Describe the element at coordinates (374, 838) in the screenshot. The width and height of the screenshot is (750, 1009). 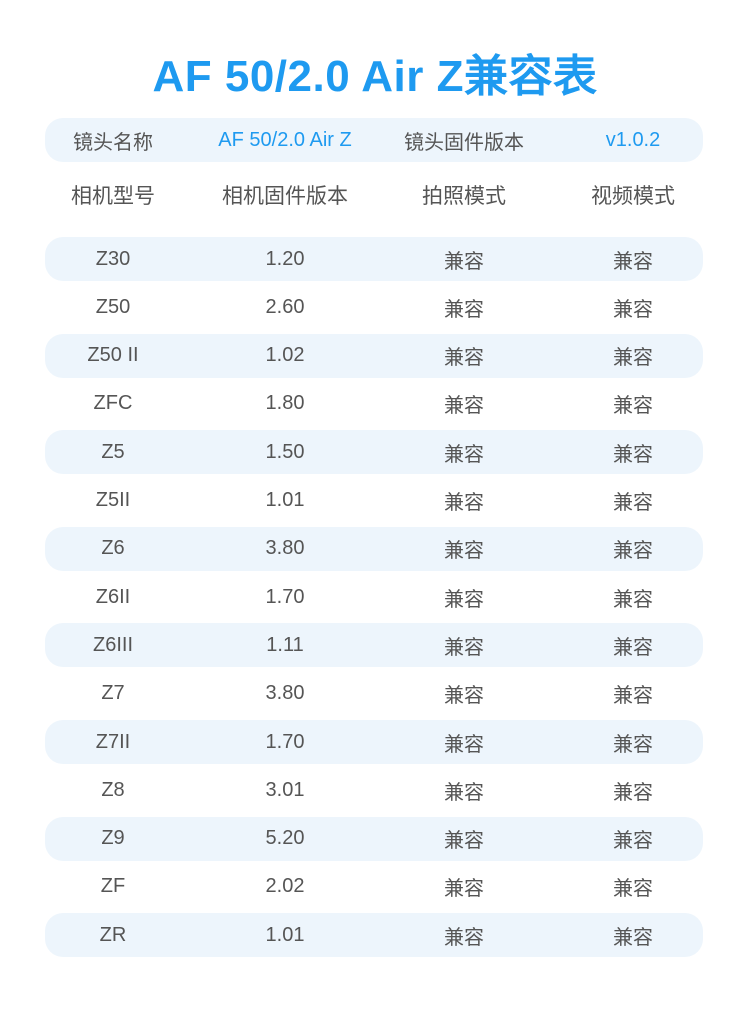
I see `table-row: Z9 5.20 兼容 兼容` at that location.